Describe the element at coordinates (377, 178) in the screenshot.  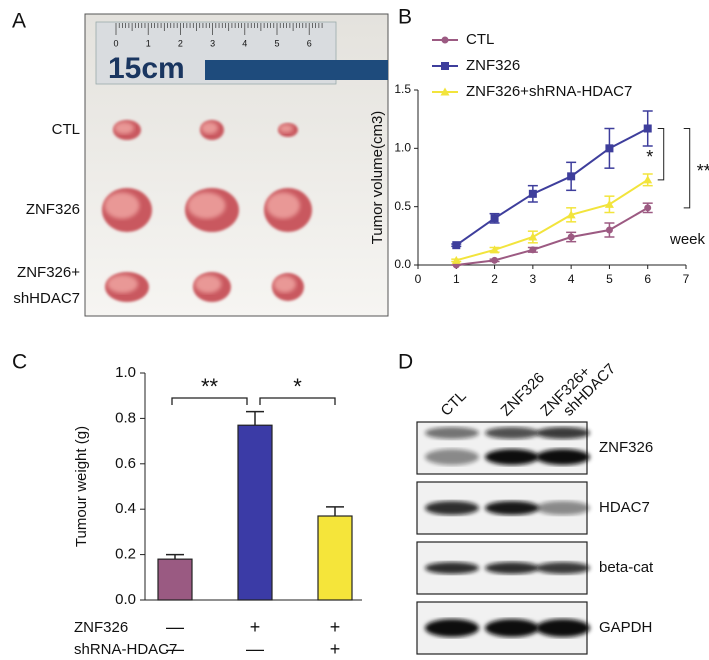
I see `y-axis-label: Tumor volume(cm3)` at that location.